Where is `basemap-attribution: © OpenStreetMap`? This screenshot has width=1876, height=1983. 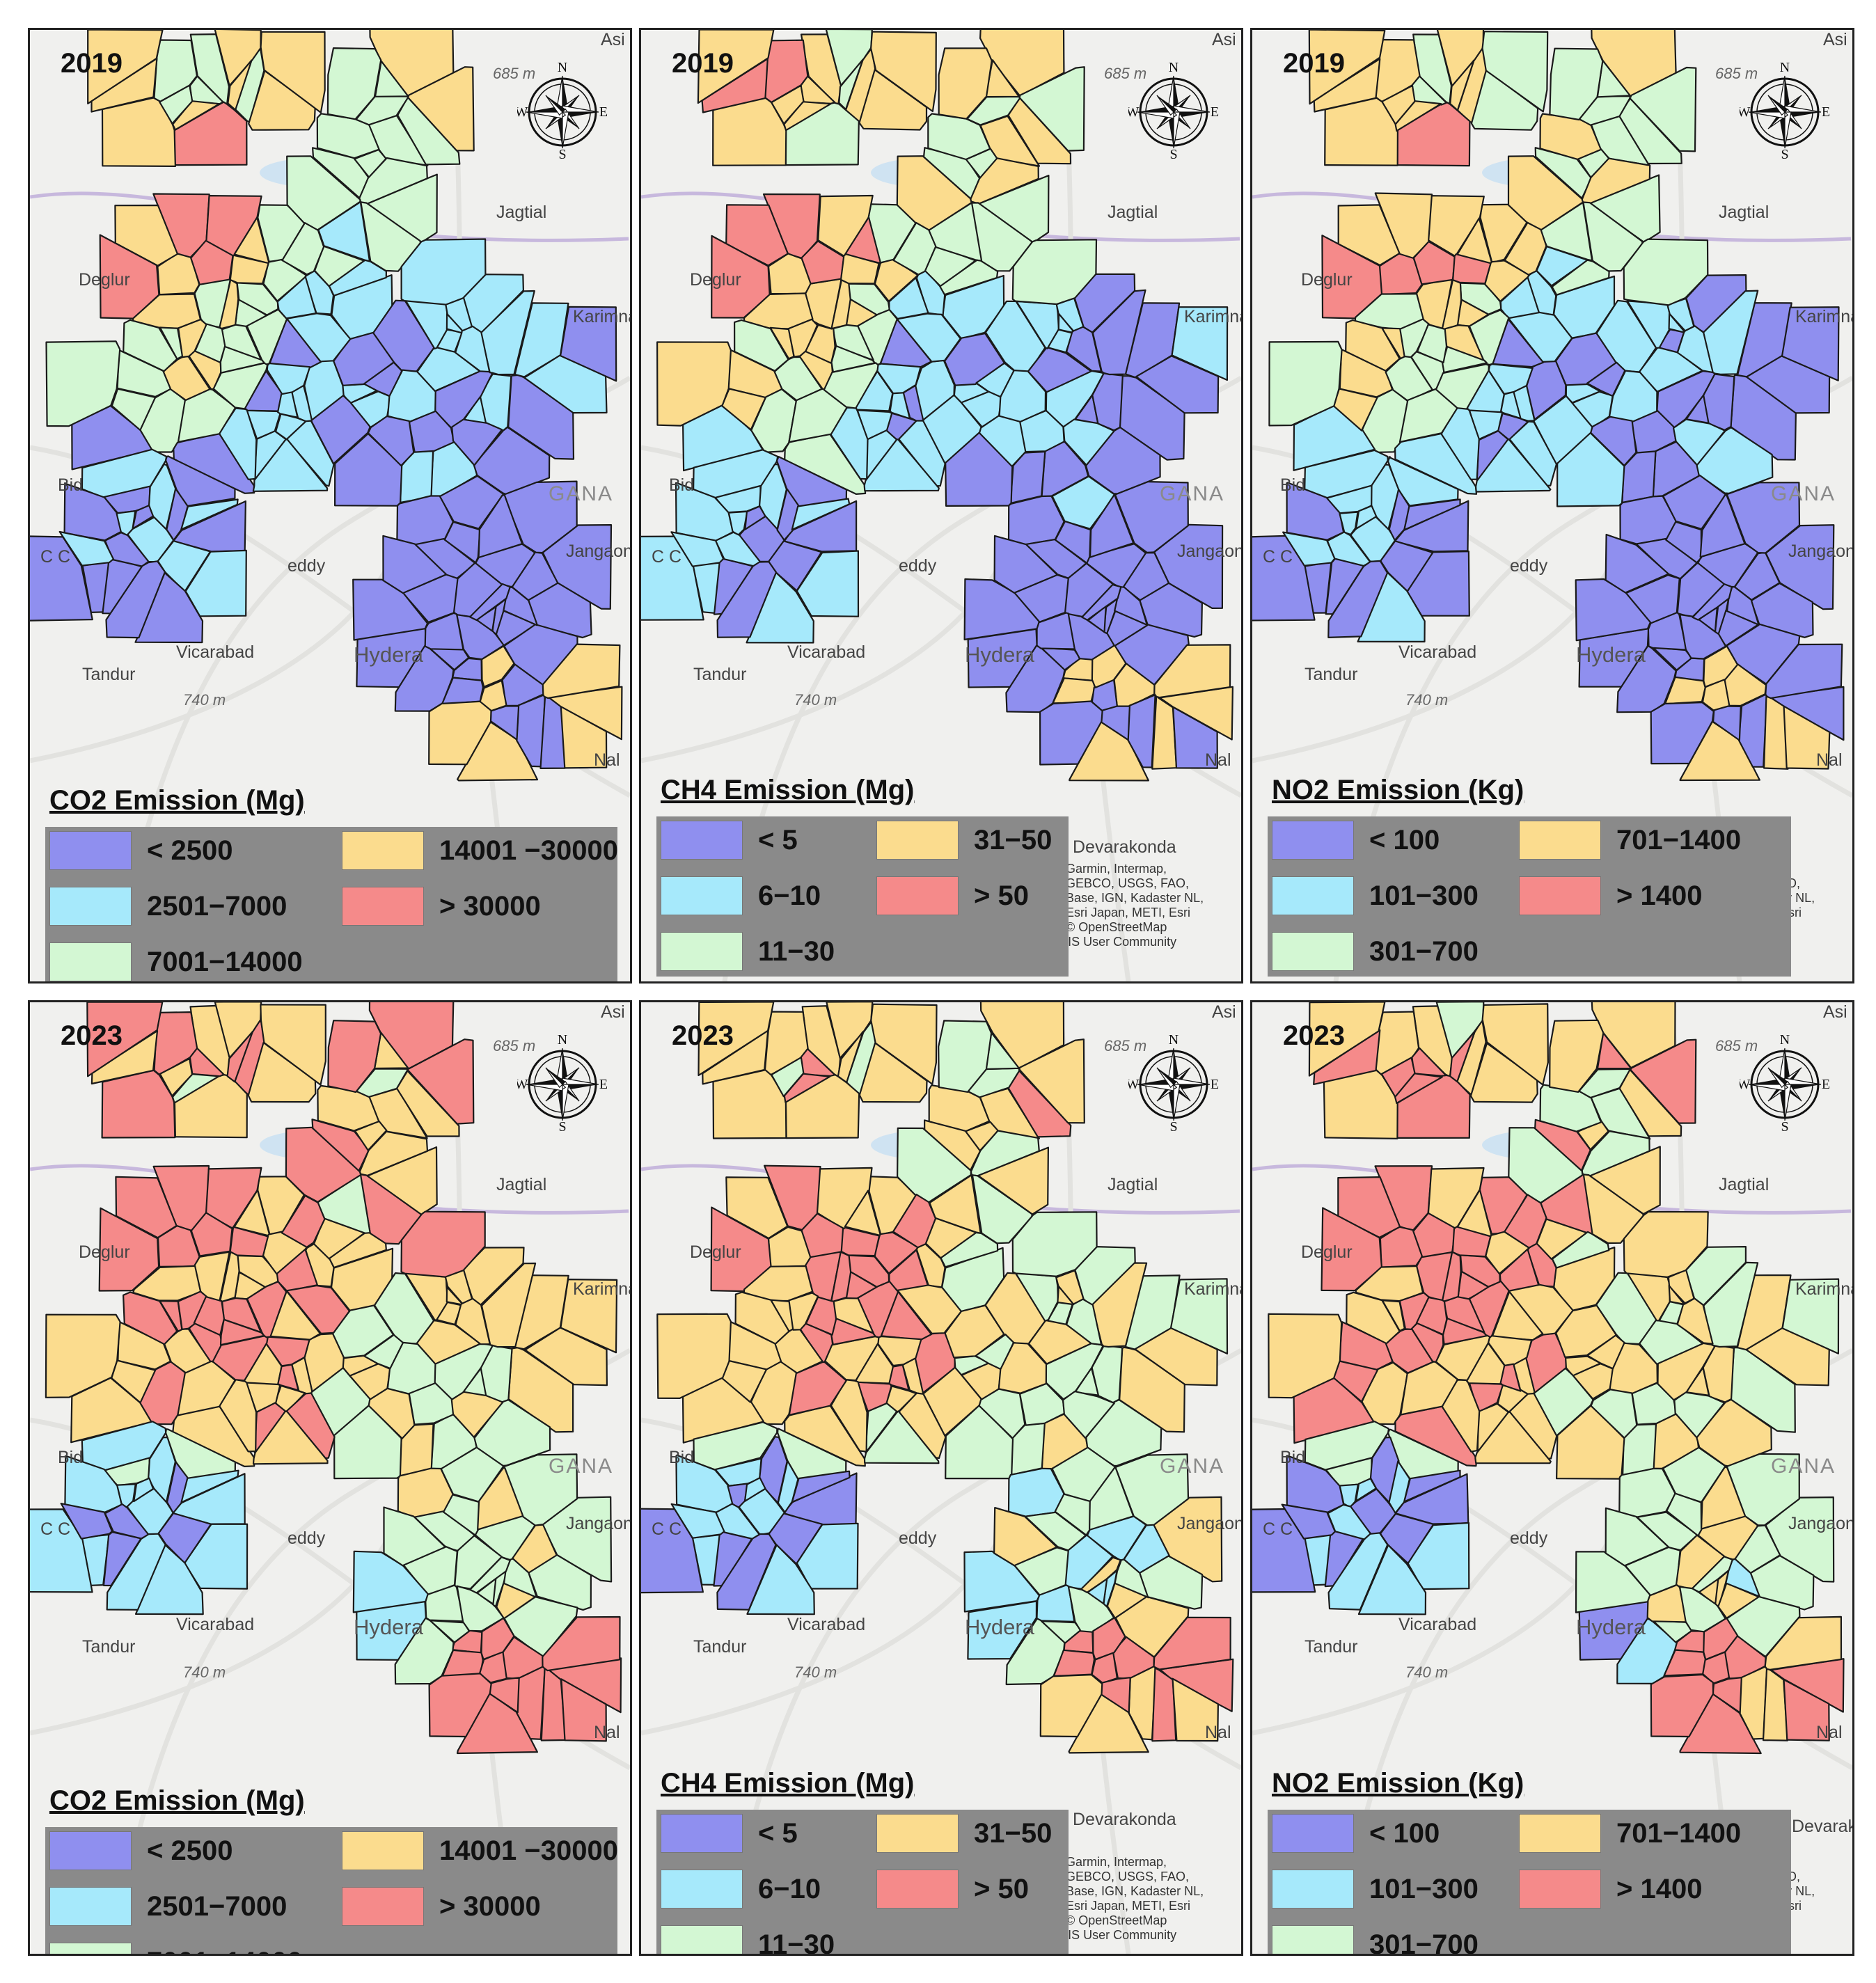 basemap-attribution: © OpenStreetMap is located at coordinates (1116, 1920).